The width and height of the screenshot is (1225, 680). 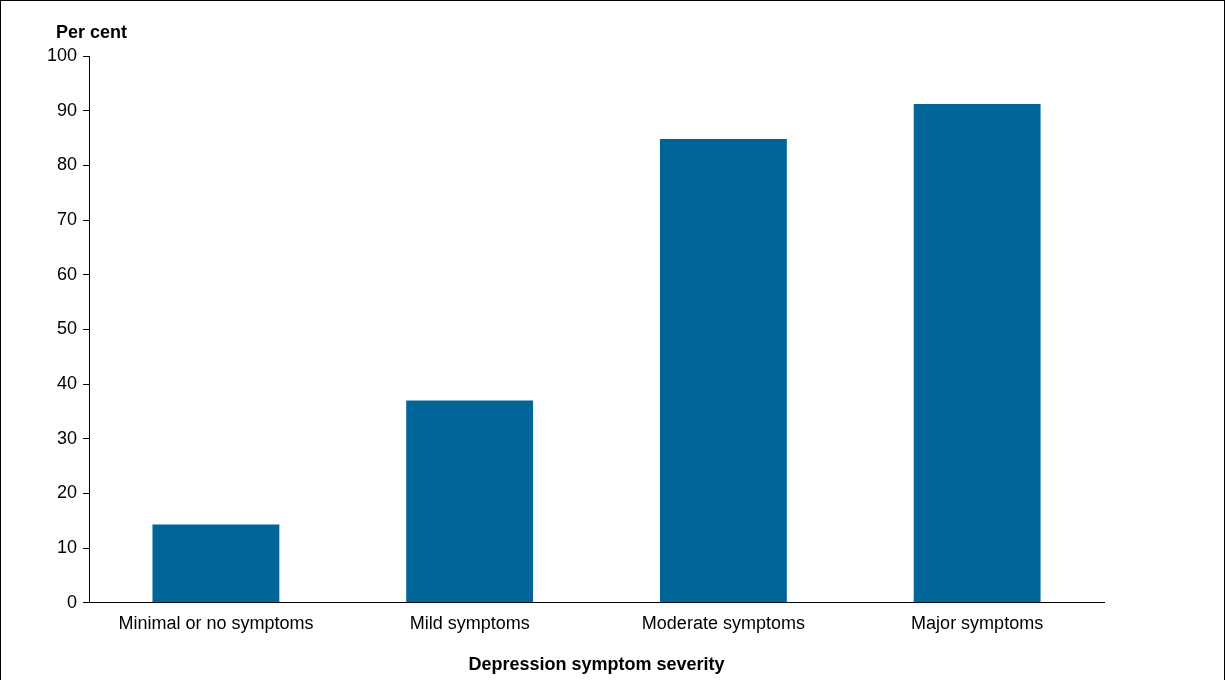 I want to click on y-tick-label: 90, so click(x=67, y=109).